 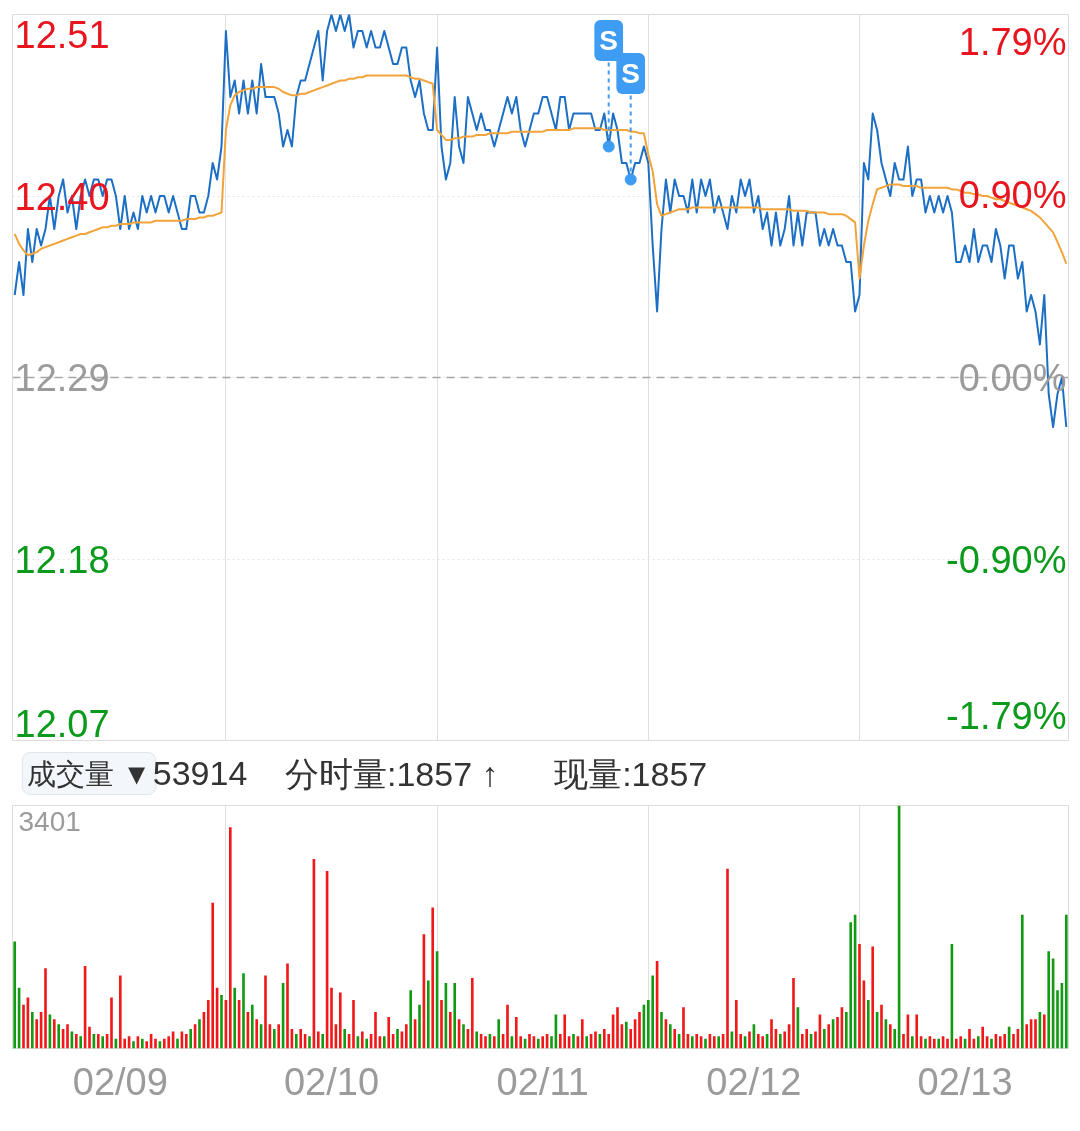 I want to click on y2-tick-label: -0.90%, so click(x=1006, y=560).